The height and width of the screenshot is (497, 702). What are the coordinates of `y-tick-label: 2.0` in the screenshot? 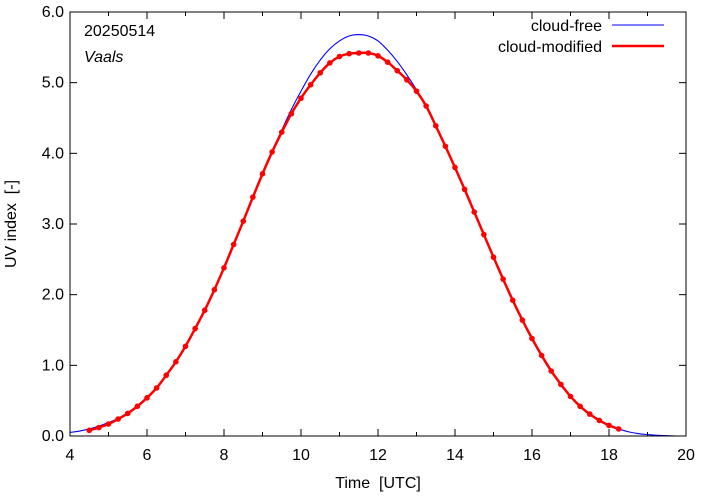 It's located at (53, 295).